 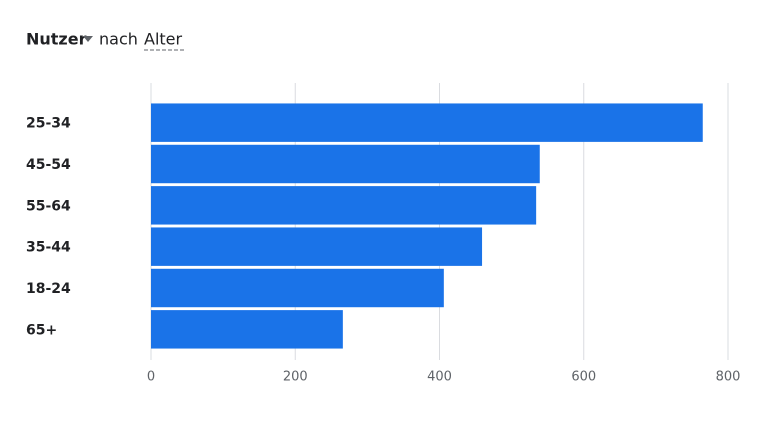 What do you see at coordinates (151, 377) in the screenshot?
I see `x-tick-label: 0` at bounding box center [151, 377].